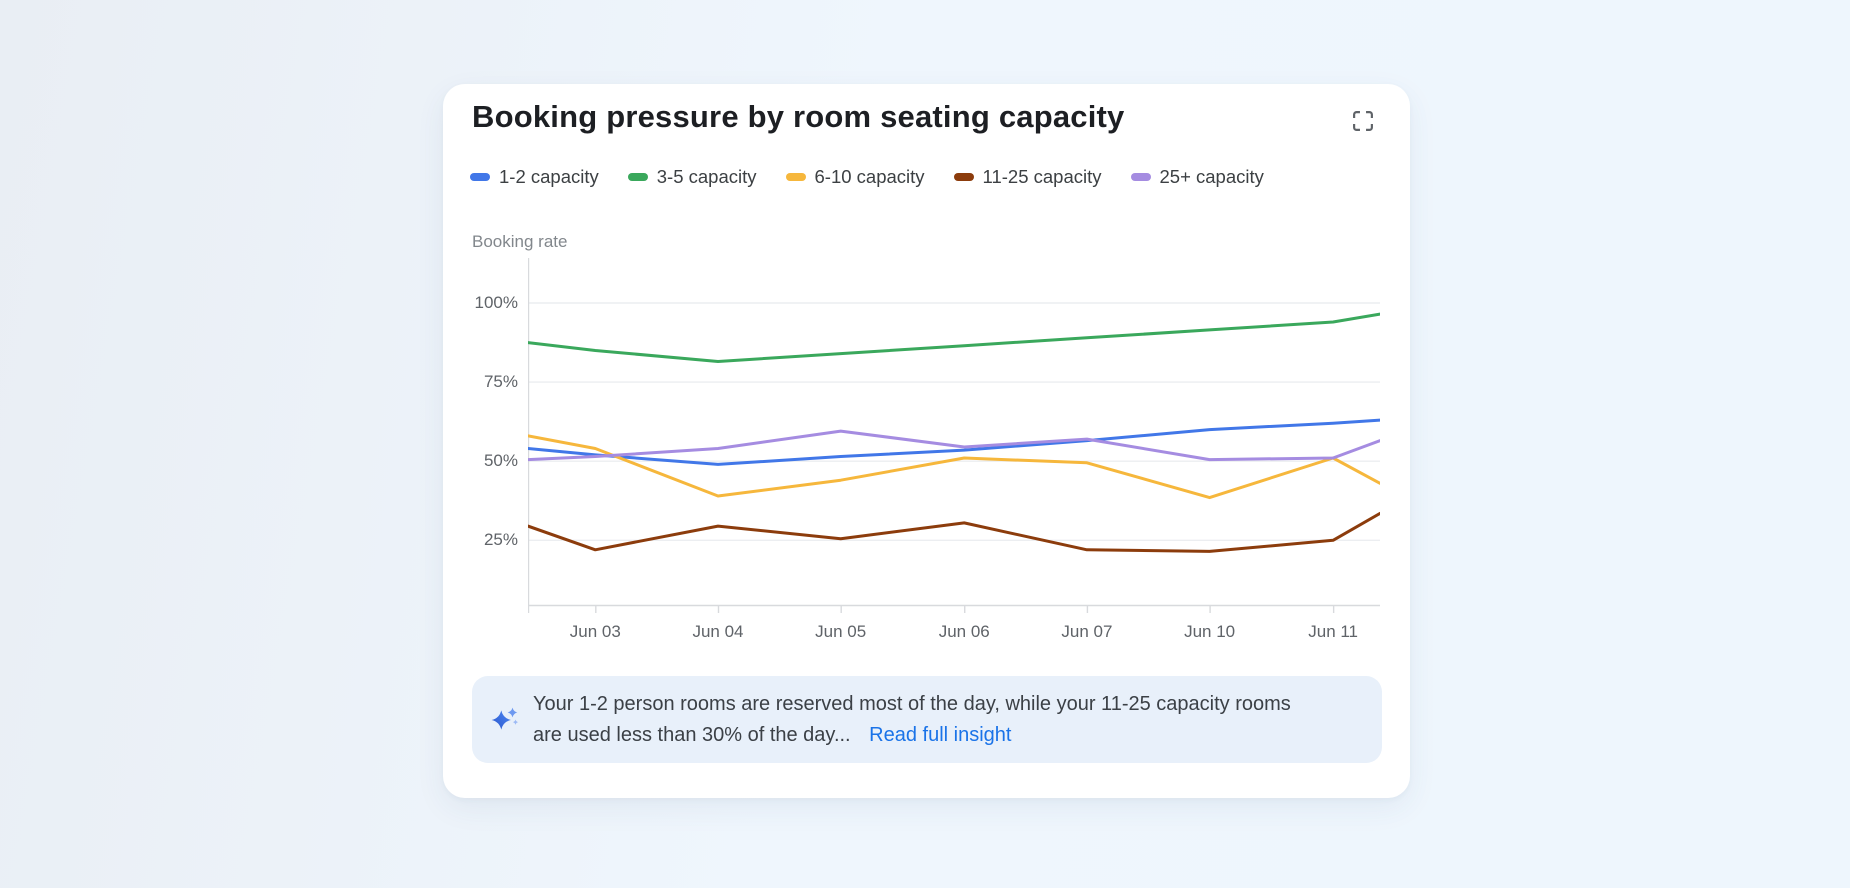 This screenshot has height=888, width=1850. I want to click on y-tick-label: 50%, so click(500, 461).